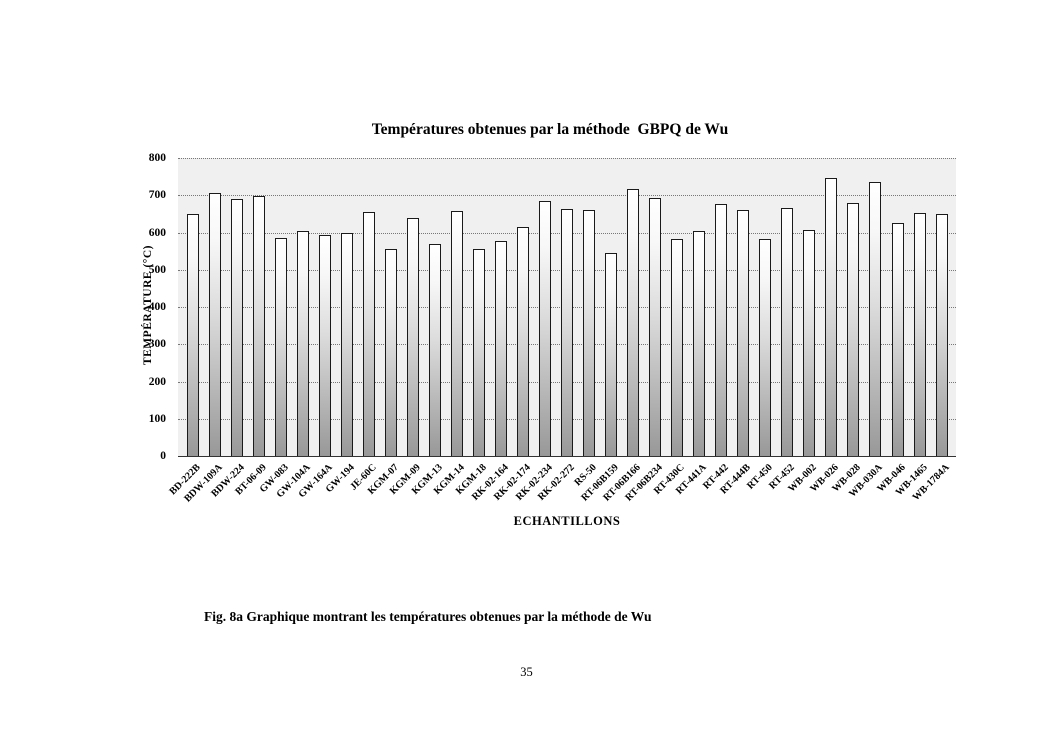 The width and height of the screenshot is (1053, 745). What do you see at coordinates (214, 324) in the screenshot?
I see `bar-BDW-109A` at bounding box center [214, 324].